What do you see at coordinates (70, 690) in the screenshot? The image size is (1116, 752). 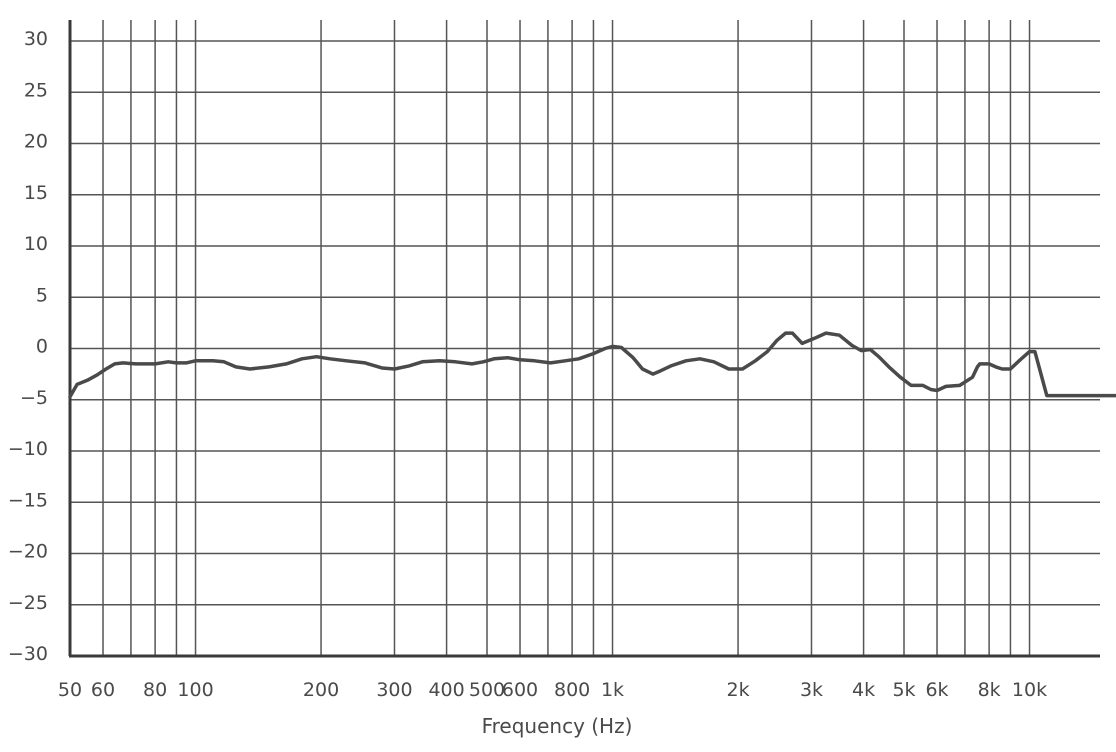 I see `x-tick-label: 50` at bounding box center [70, 690].